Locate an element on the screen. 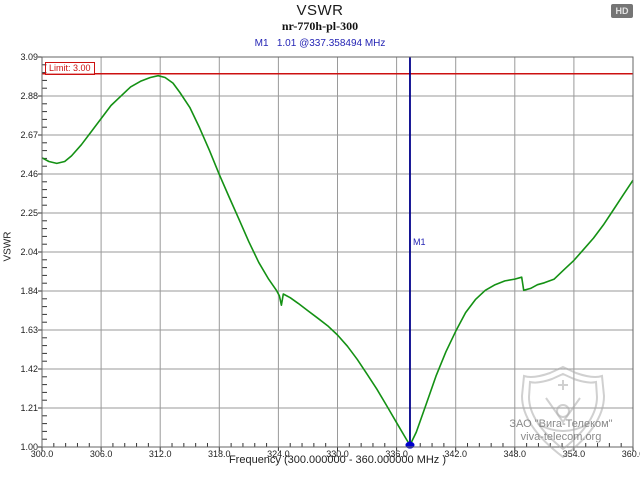 This screenshot has width=640, height=480. x-tick-label: 306.0 is located at coordinates (101, 454).